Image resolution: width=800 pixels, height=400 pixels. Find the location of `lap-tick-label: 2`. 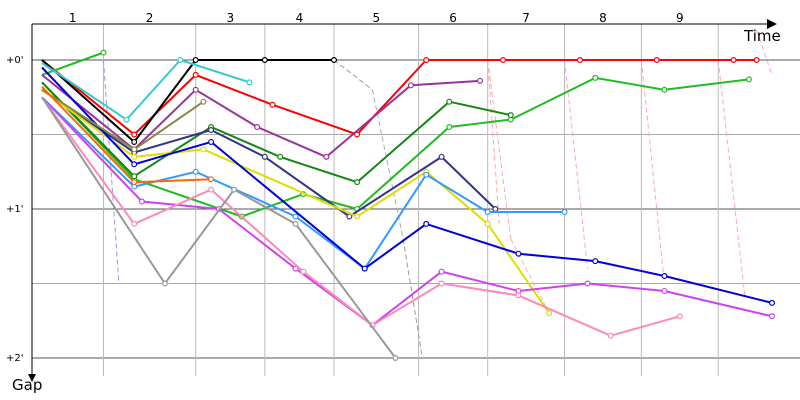

lap-tick-label: 2 is located at coordinates (150, 18).